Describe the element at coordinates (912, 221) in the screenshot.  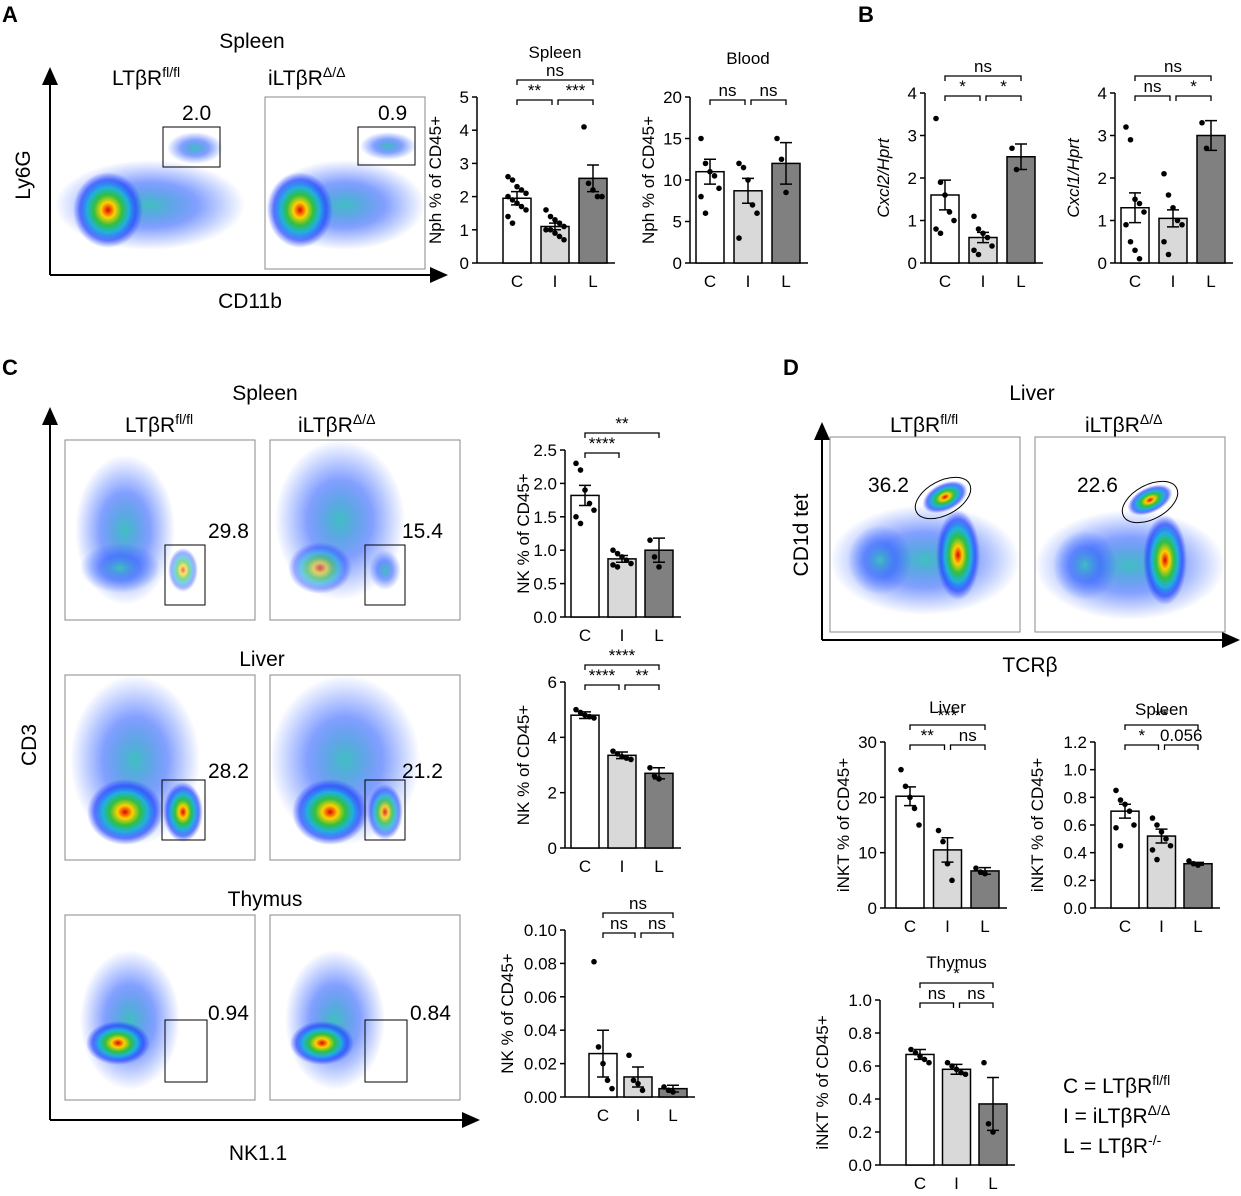
I see `y-tick-label: 1` at that location.